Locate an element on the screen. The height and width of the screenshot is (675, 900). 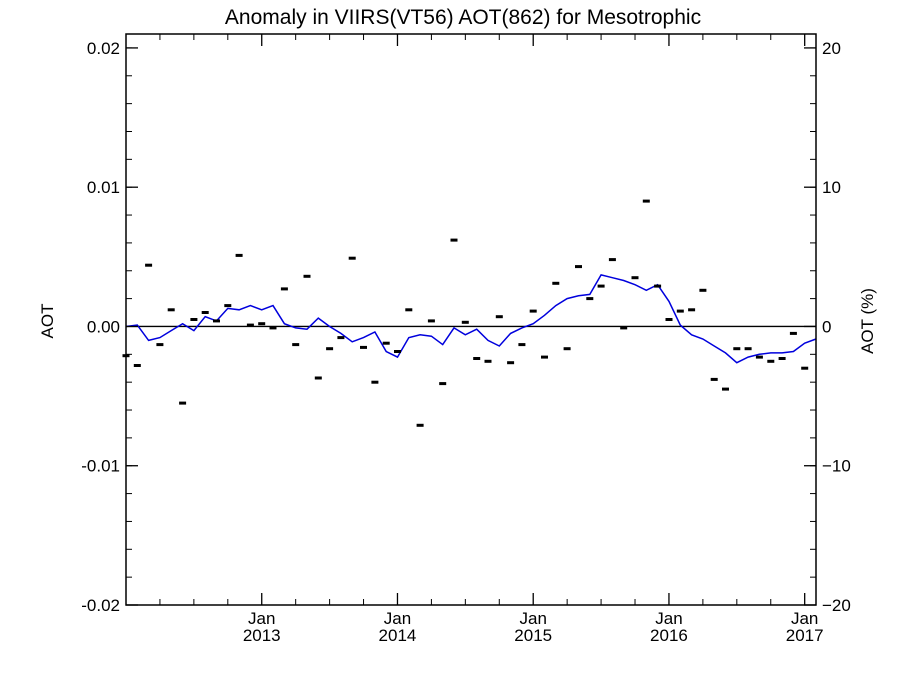
series-line-running-mean is located at coordinates (471, 319).